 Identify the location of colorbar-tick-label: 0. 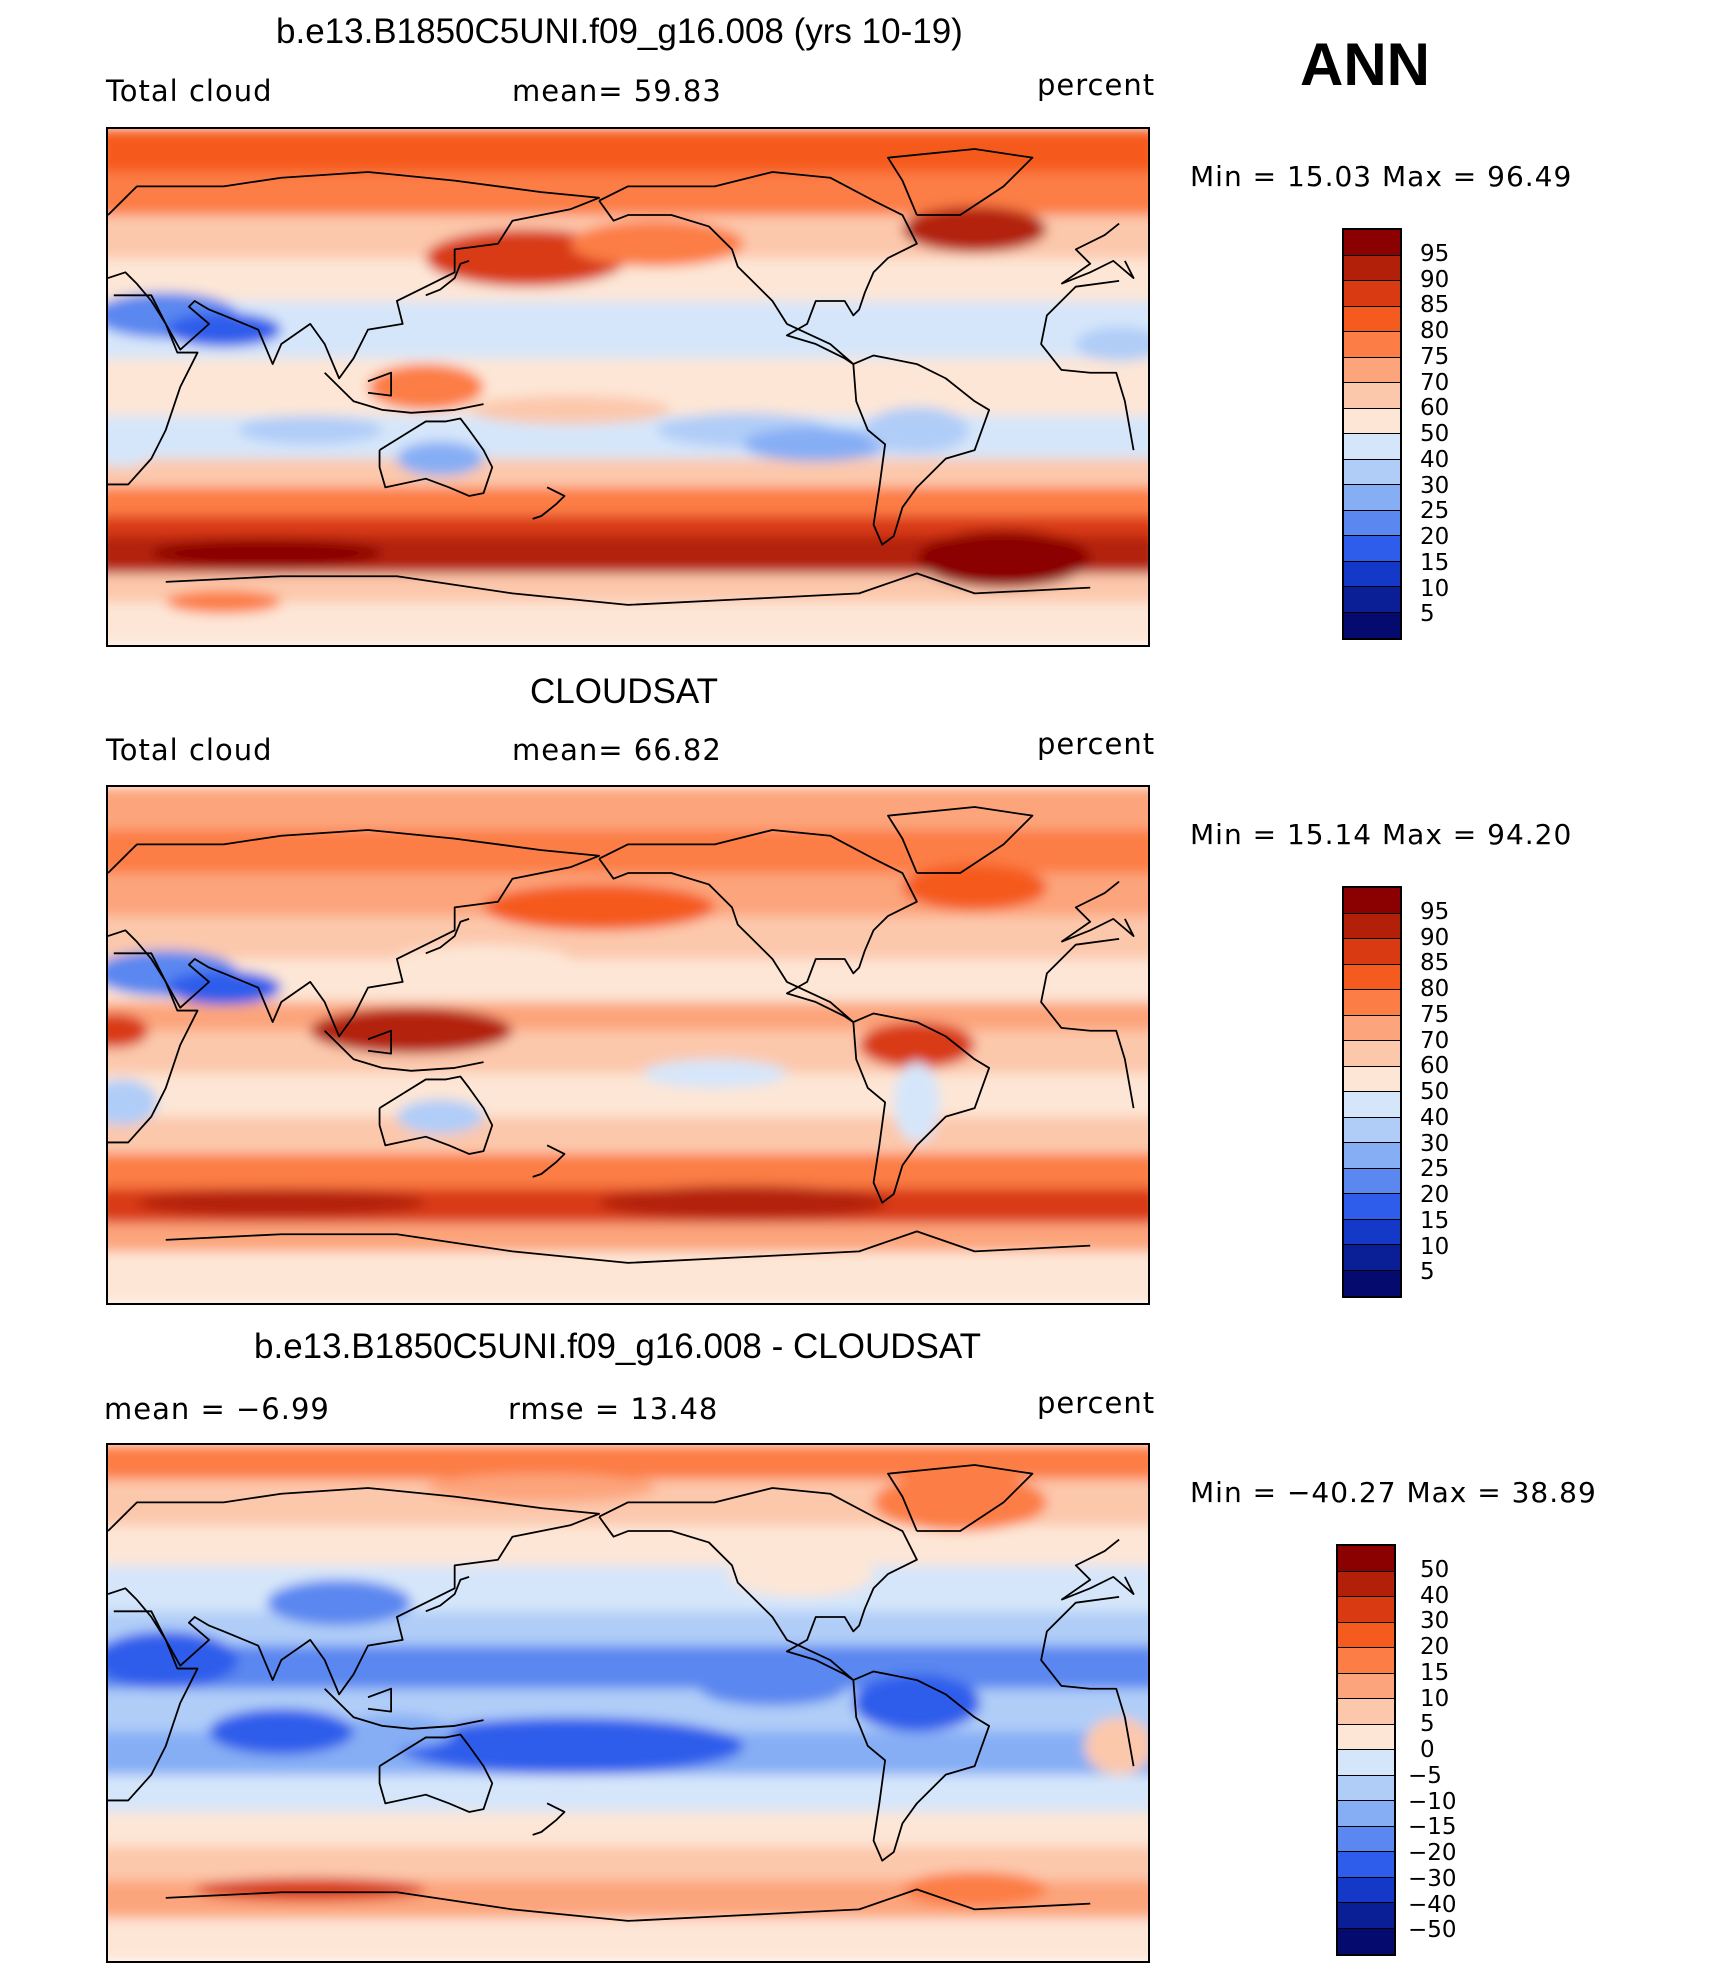
(1427, 1750).